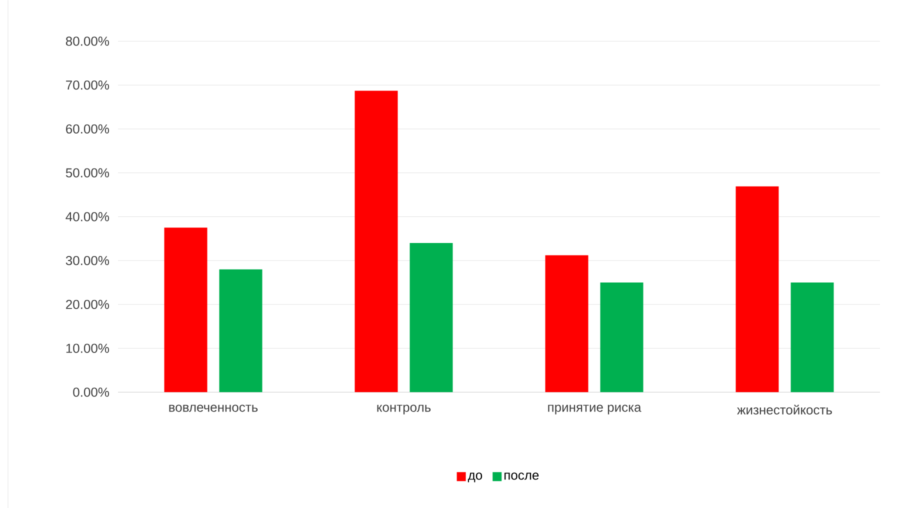 The width and height of the screenshot is (915, 508). I want to click on x-tick-label: жизнестойкость, so click(784, 409).